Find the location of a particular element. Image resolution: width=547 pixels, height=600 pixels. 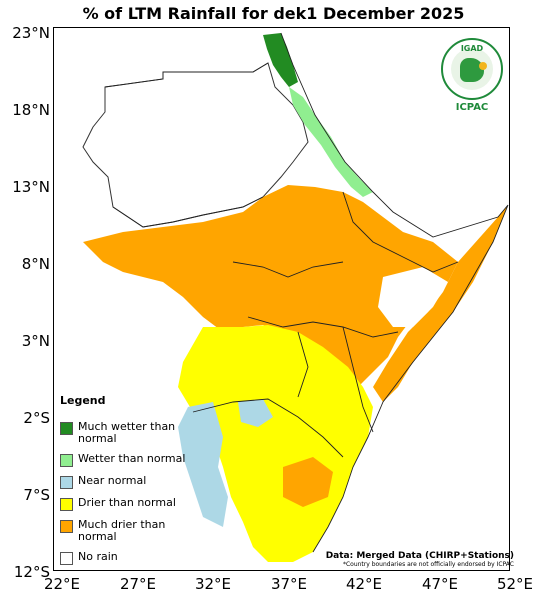

region-near-normal-west is located at coordinates (203, 464).